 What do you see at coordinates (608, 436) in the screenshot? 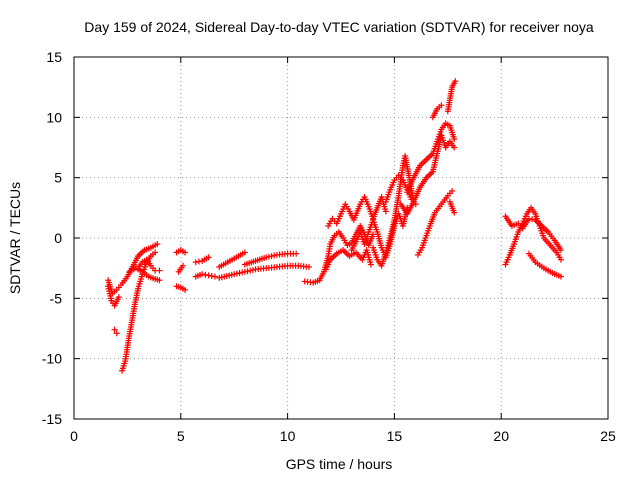
I see `x-tick-label: 25` at bounding box center [608, 436].